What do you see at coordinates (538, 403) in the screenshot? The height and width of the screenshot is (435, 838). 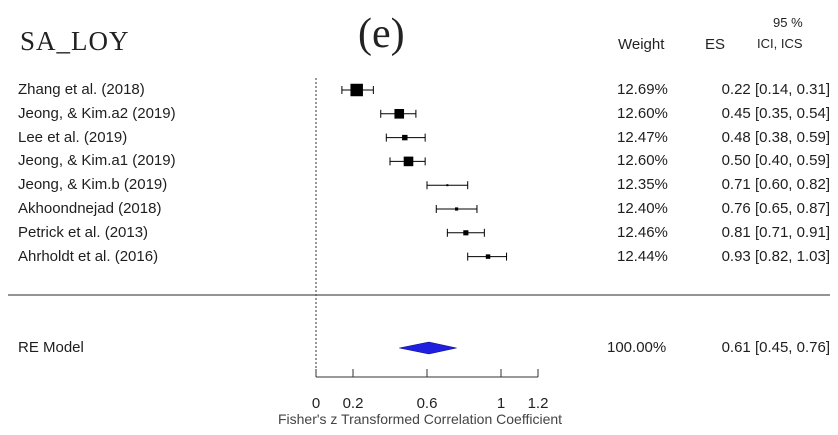 I see `x-tick-label: 1.2` at bounding box center [538, 403].